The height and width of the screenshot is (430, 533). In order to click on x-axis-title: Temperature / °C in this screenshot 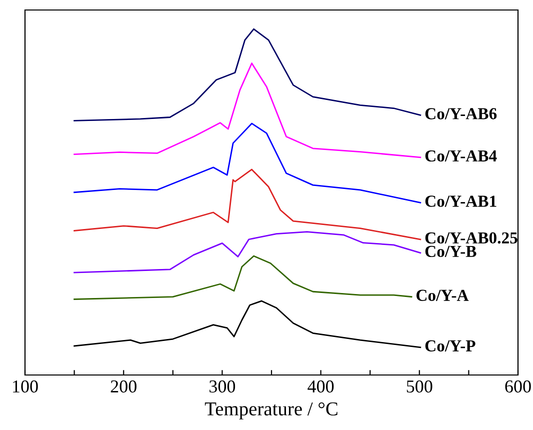, I will do `click(271, 411)`.